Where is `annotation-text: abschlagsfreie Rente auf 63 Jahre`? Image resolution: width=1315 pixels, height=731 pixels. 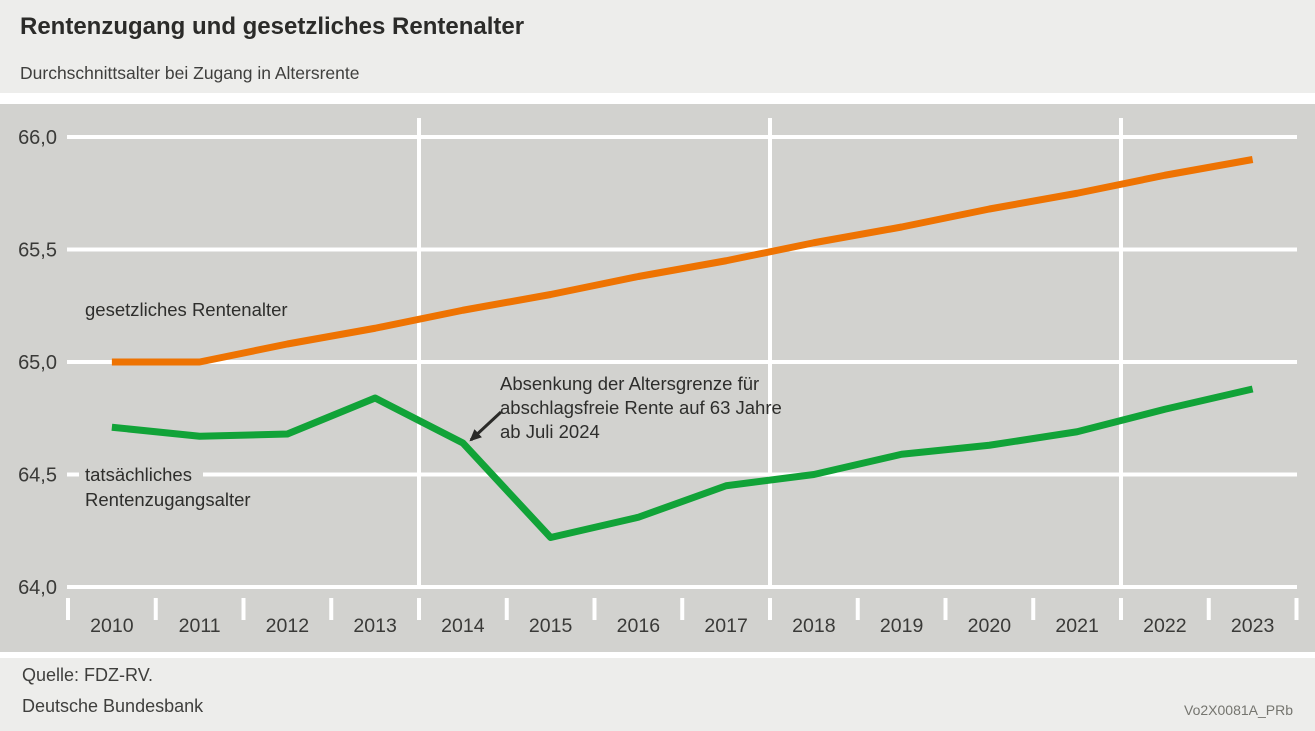 annotation-text: abschlagsfreie Rente auf 63 Jahre is located at coordinates (641, 407).